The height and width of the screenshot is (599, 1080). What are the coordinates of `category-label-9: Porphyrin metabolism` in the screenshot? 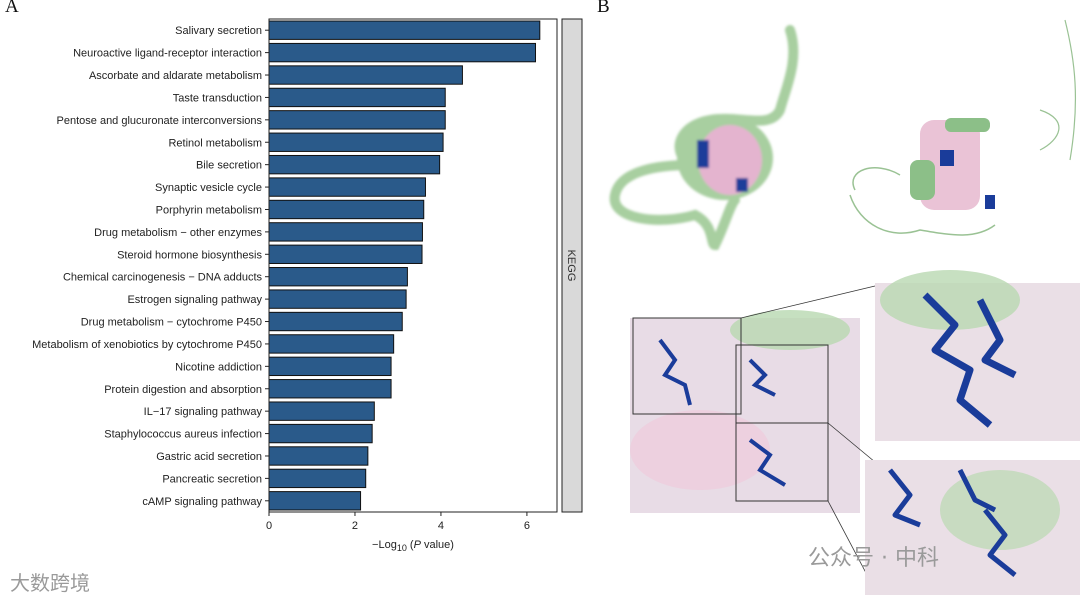 It's located at (209, 210).